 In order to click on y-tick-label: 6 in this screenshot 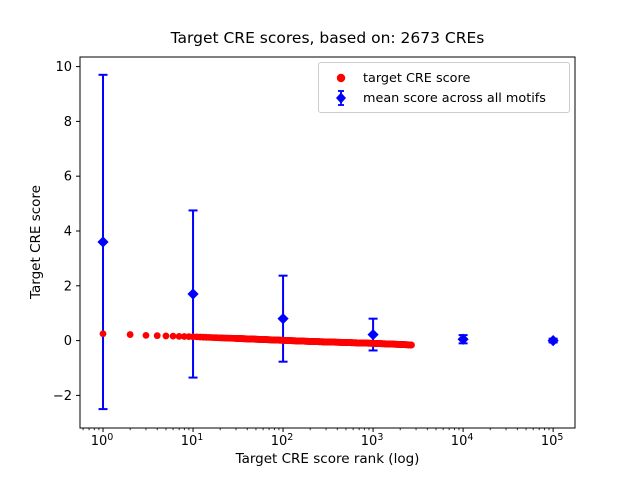, I will do `click(68, 177)`.